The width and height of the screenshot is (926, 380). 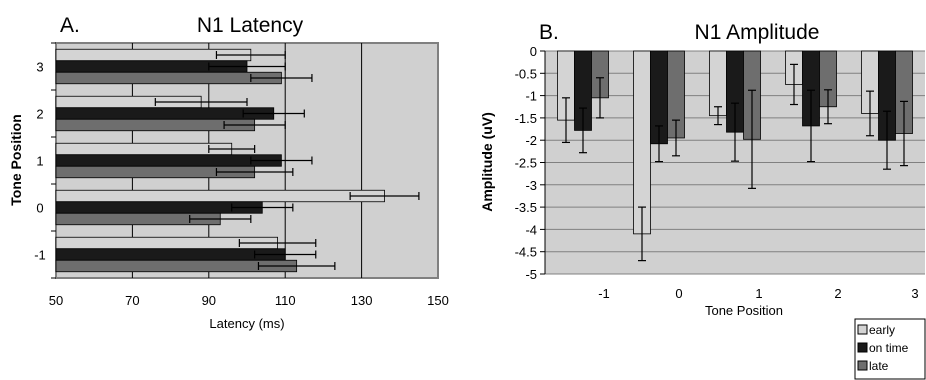 I want to click on amplitude-y-tick-label: -2.5, so click(x=526, y=163).